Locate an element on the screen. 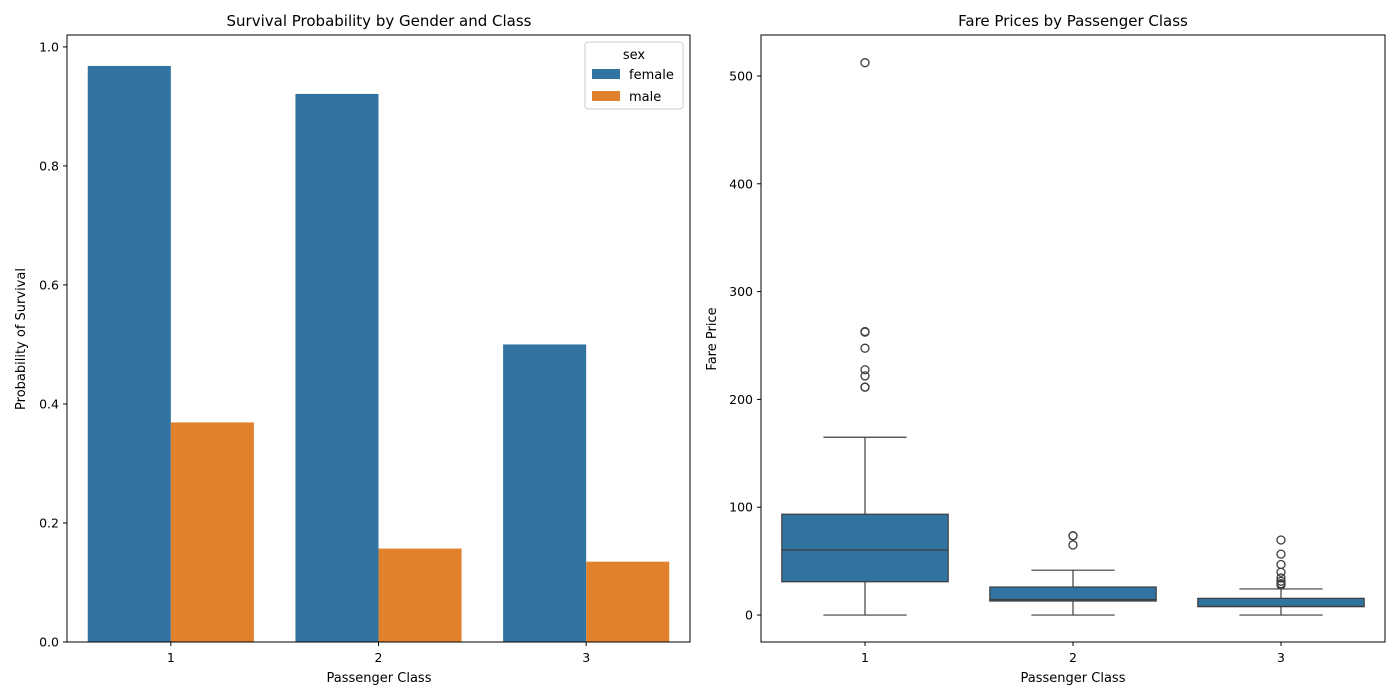  y-tick-label: 0.0 is located at coordinates (49, 642).